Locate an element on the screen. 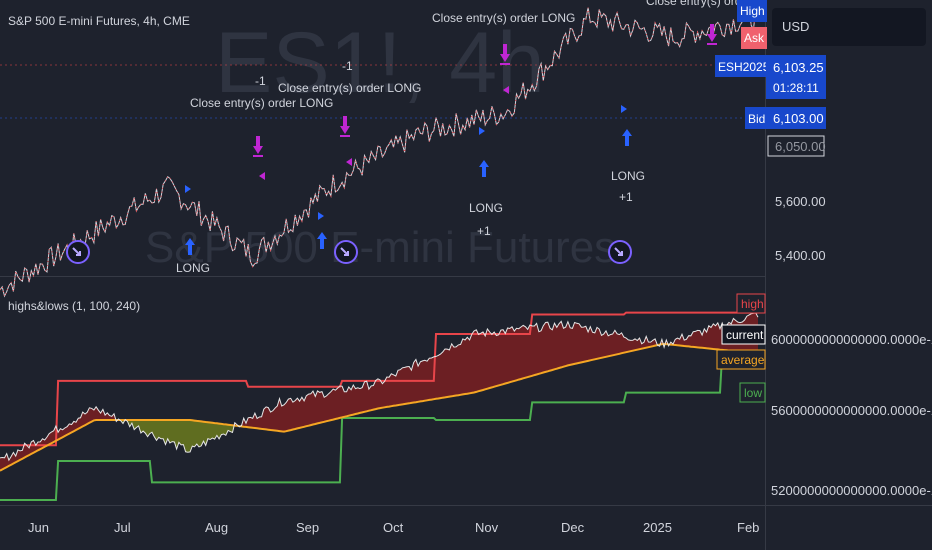 The width and height of the screenshot is (932, 550). minus-one-2: -1 is located at coordinates (347, 66).